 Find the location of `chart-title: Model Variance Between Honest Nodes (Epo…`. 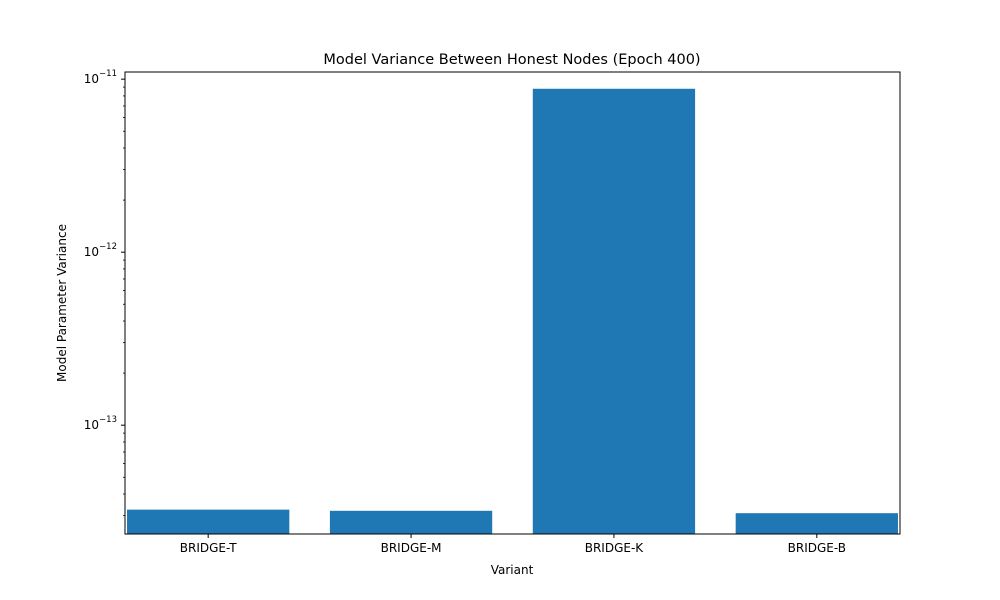

chart-title: Model Variance Between Honest Nodes (Epo… is located at coordinates (511, 60).